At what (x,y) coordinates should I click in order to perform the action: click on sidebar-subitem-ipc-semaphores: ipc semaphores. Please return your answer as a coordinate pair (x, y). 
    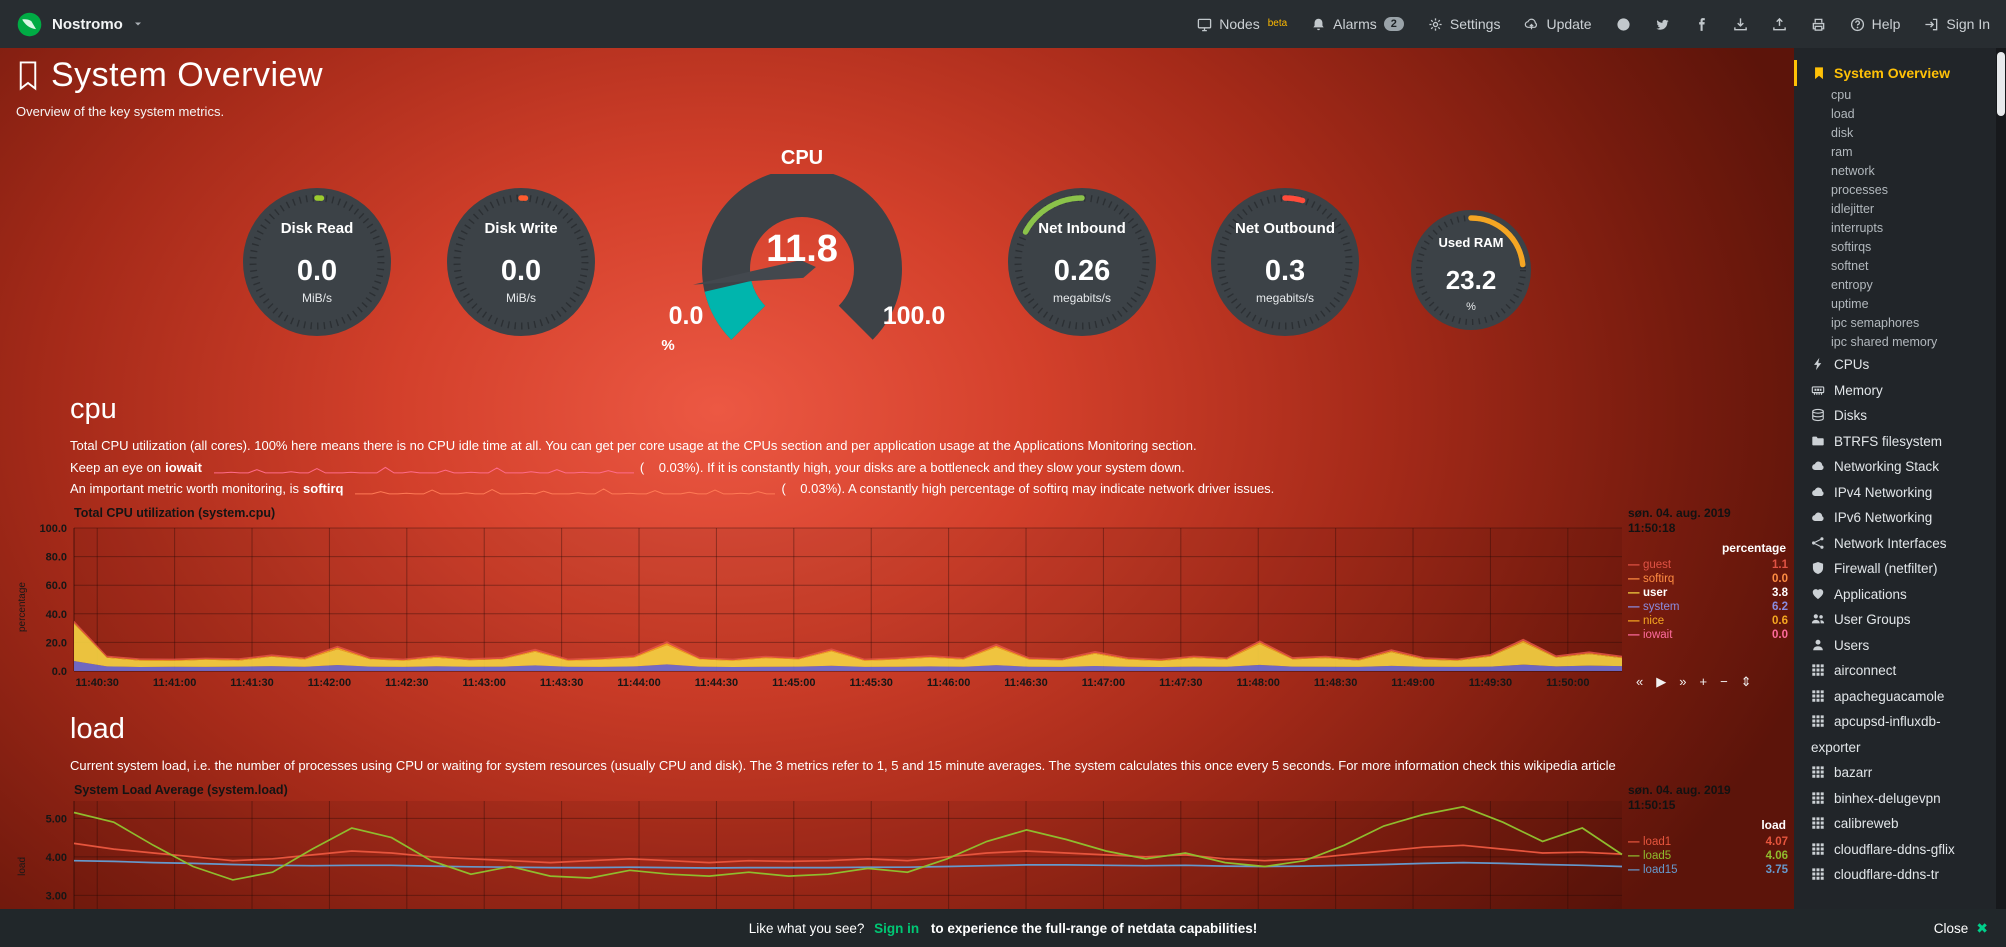
    Looking at the image, I should click on (1875, 323).